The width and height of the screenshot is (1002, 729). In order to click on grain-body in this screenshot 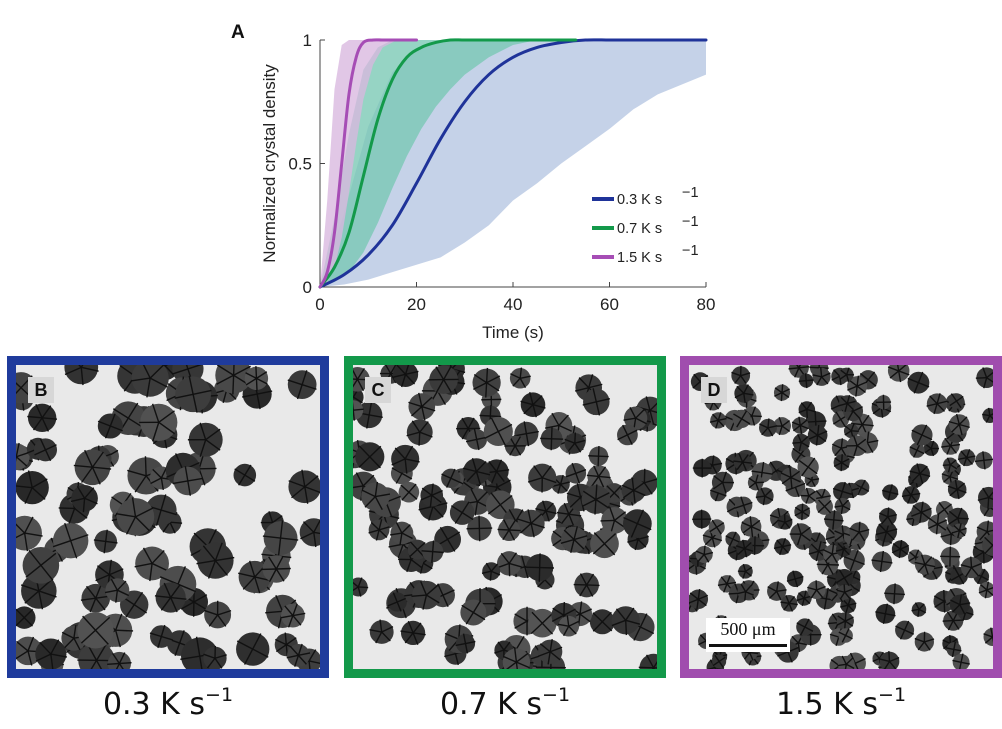, I will do `click(988, 637)`.